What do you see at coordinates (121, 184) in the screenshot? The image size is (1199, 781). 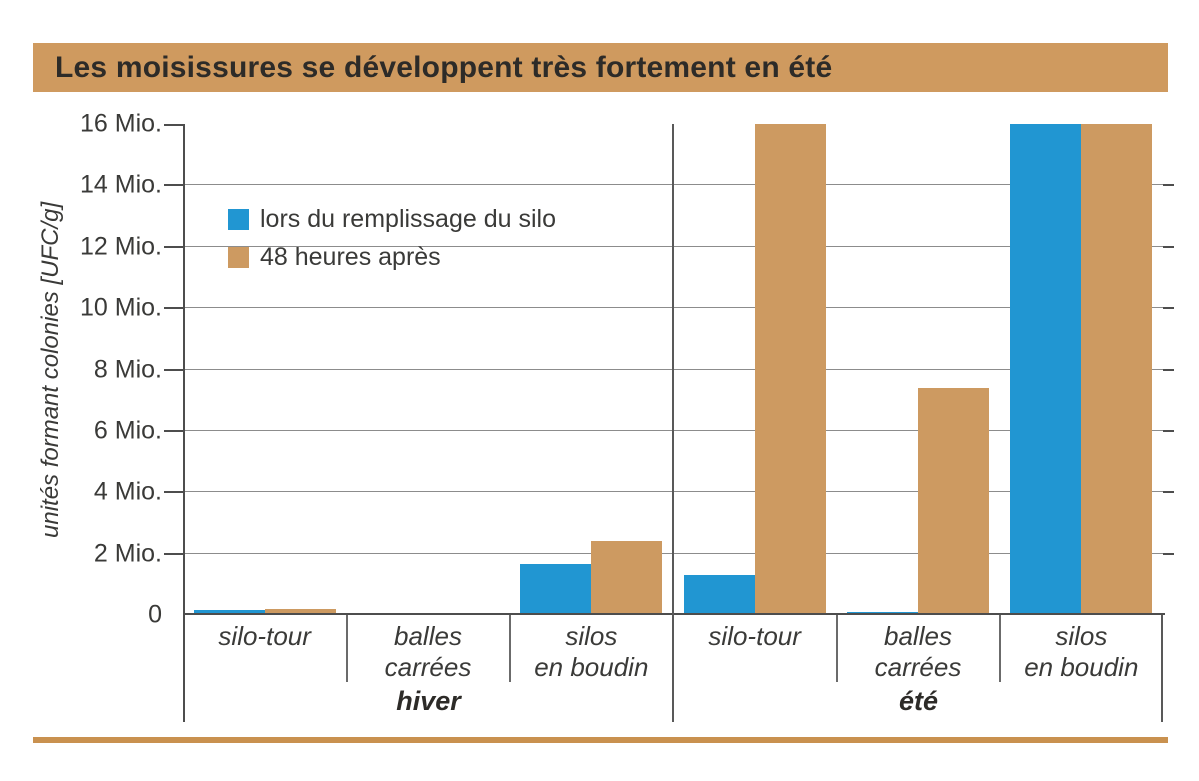 I see `y-tick-label: 14 Mio.` at bounding box center [121, 184].